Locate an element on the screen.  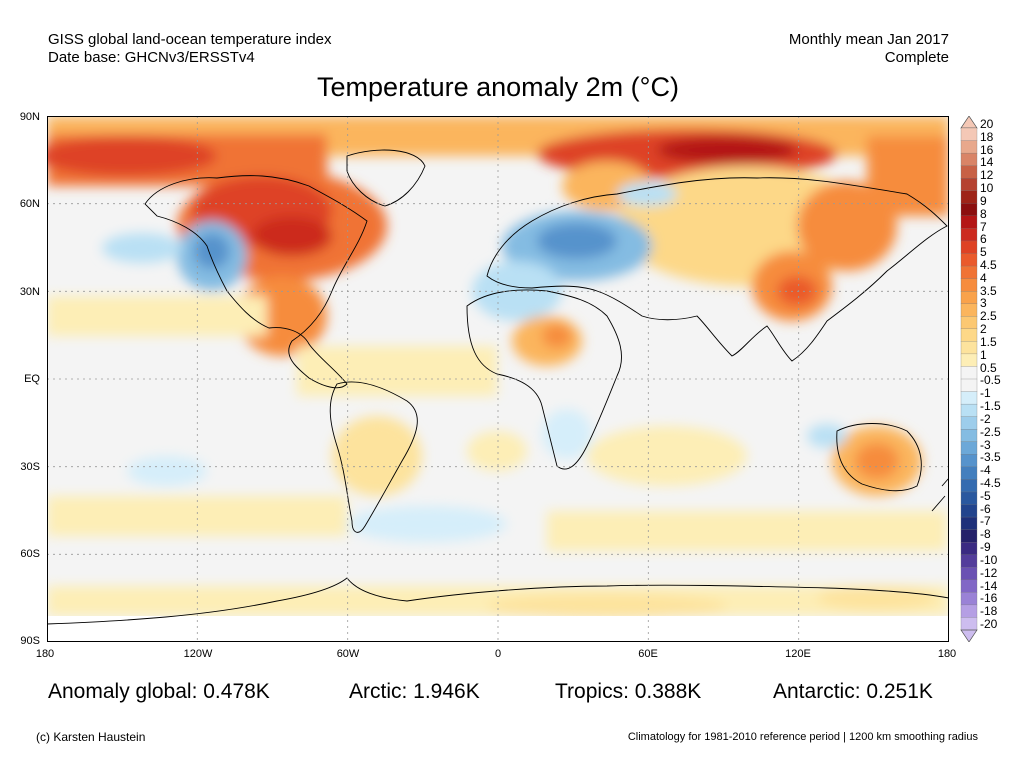
colorbar-label: -20 is located at coordinates (989, 624).